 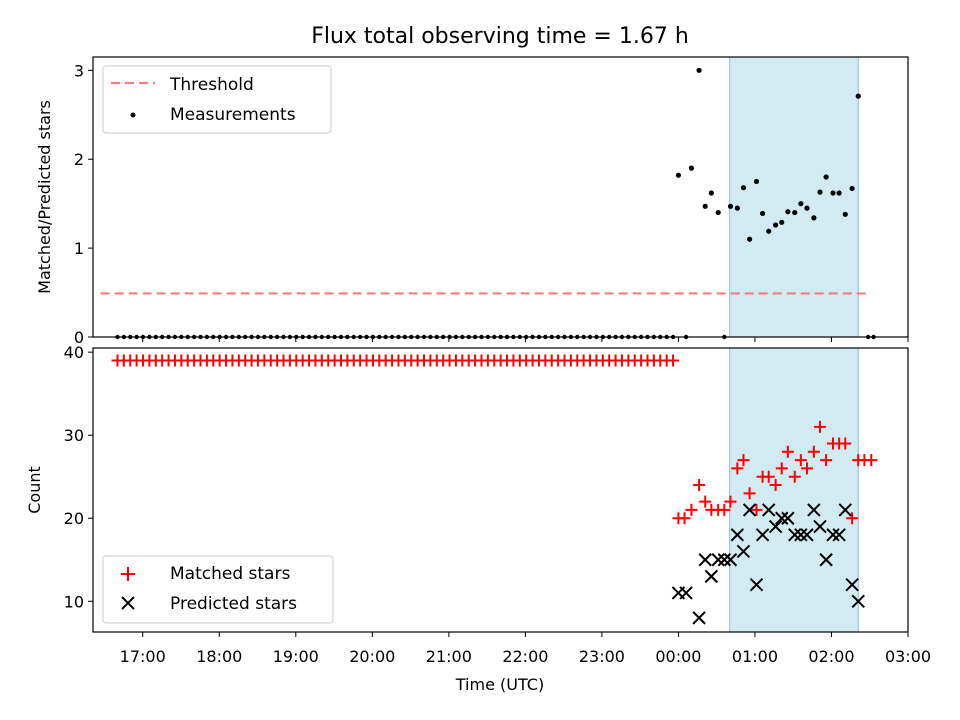 What do you see at coordinates (768, 564) in the screenshot?
I see `predicted-stars-points` at bounding box center [768, 564].